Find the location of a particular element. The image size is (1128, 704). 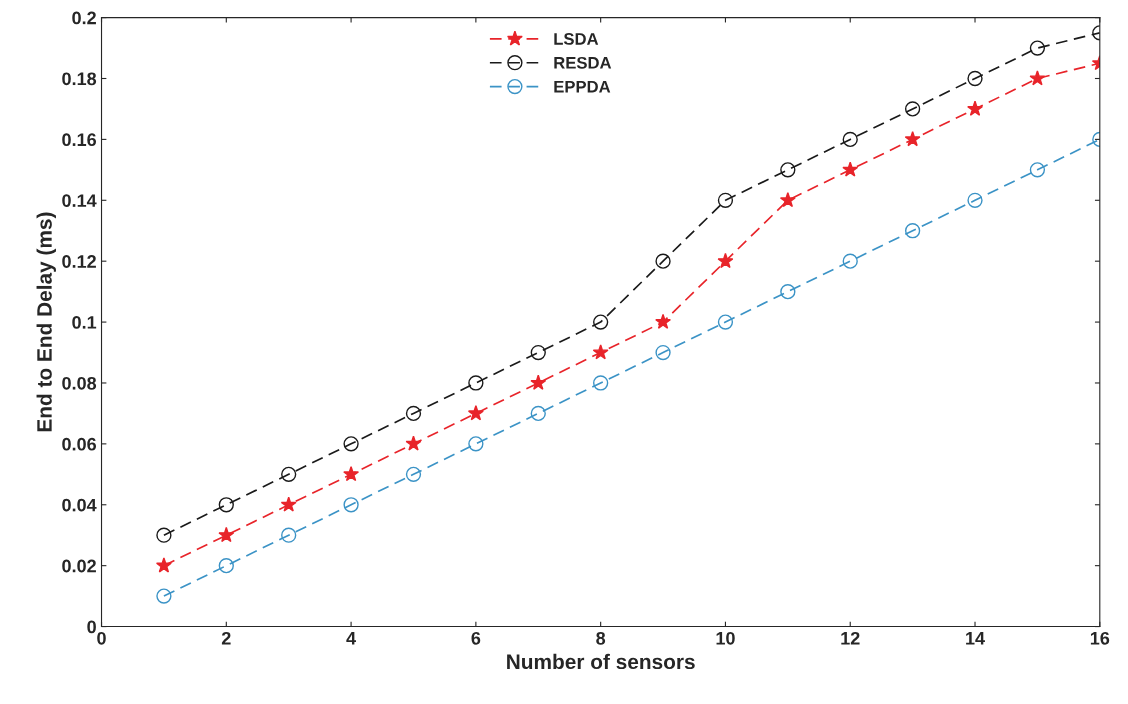

x-axis-title: Number of sensors is located at coordinates (601, 661).